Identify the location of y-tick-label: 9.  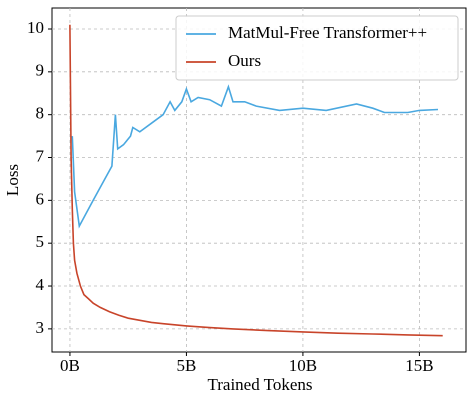
(40, 70).